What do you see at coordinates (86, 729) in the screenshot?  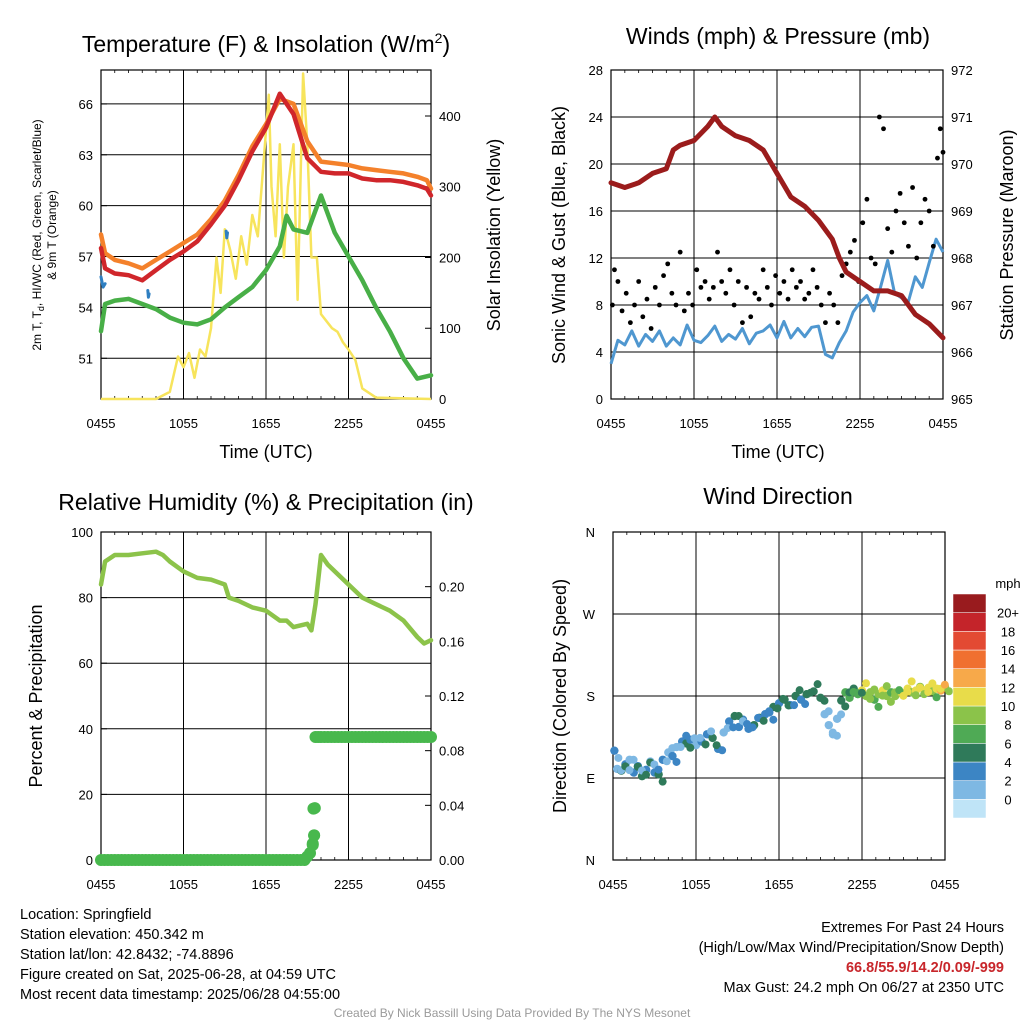 I see `y-tick-label: 40` at bounding box center [86, 729].